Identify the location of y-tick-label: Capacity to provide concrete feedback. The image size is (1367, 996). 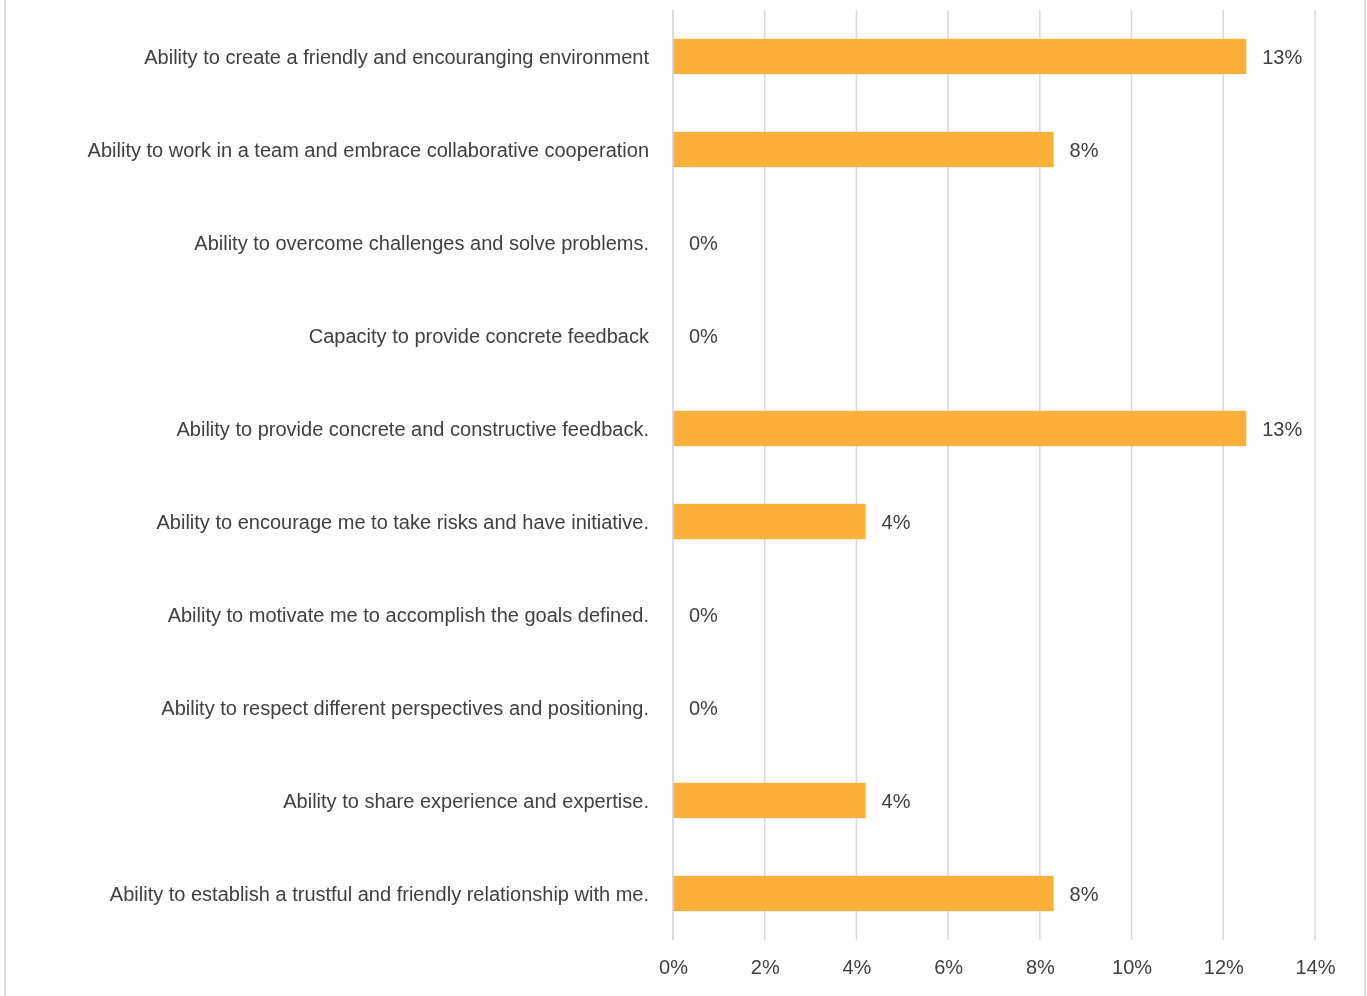
(479, 335).